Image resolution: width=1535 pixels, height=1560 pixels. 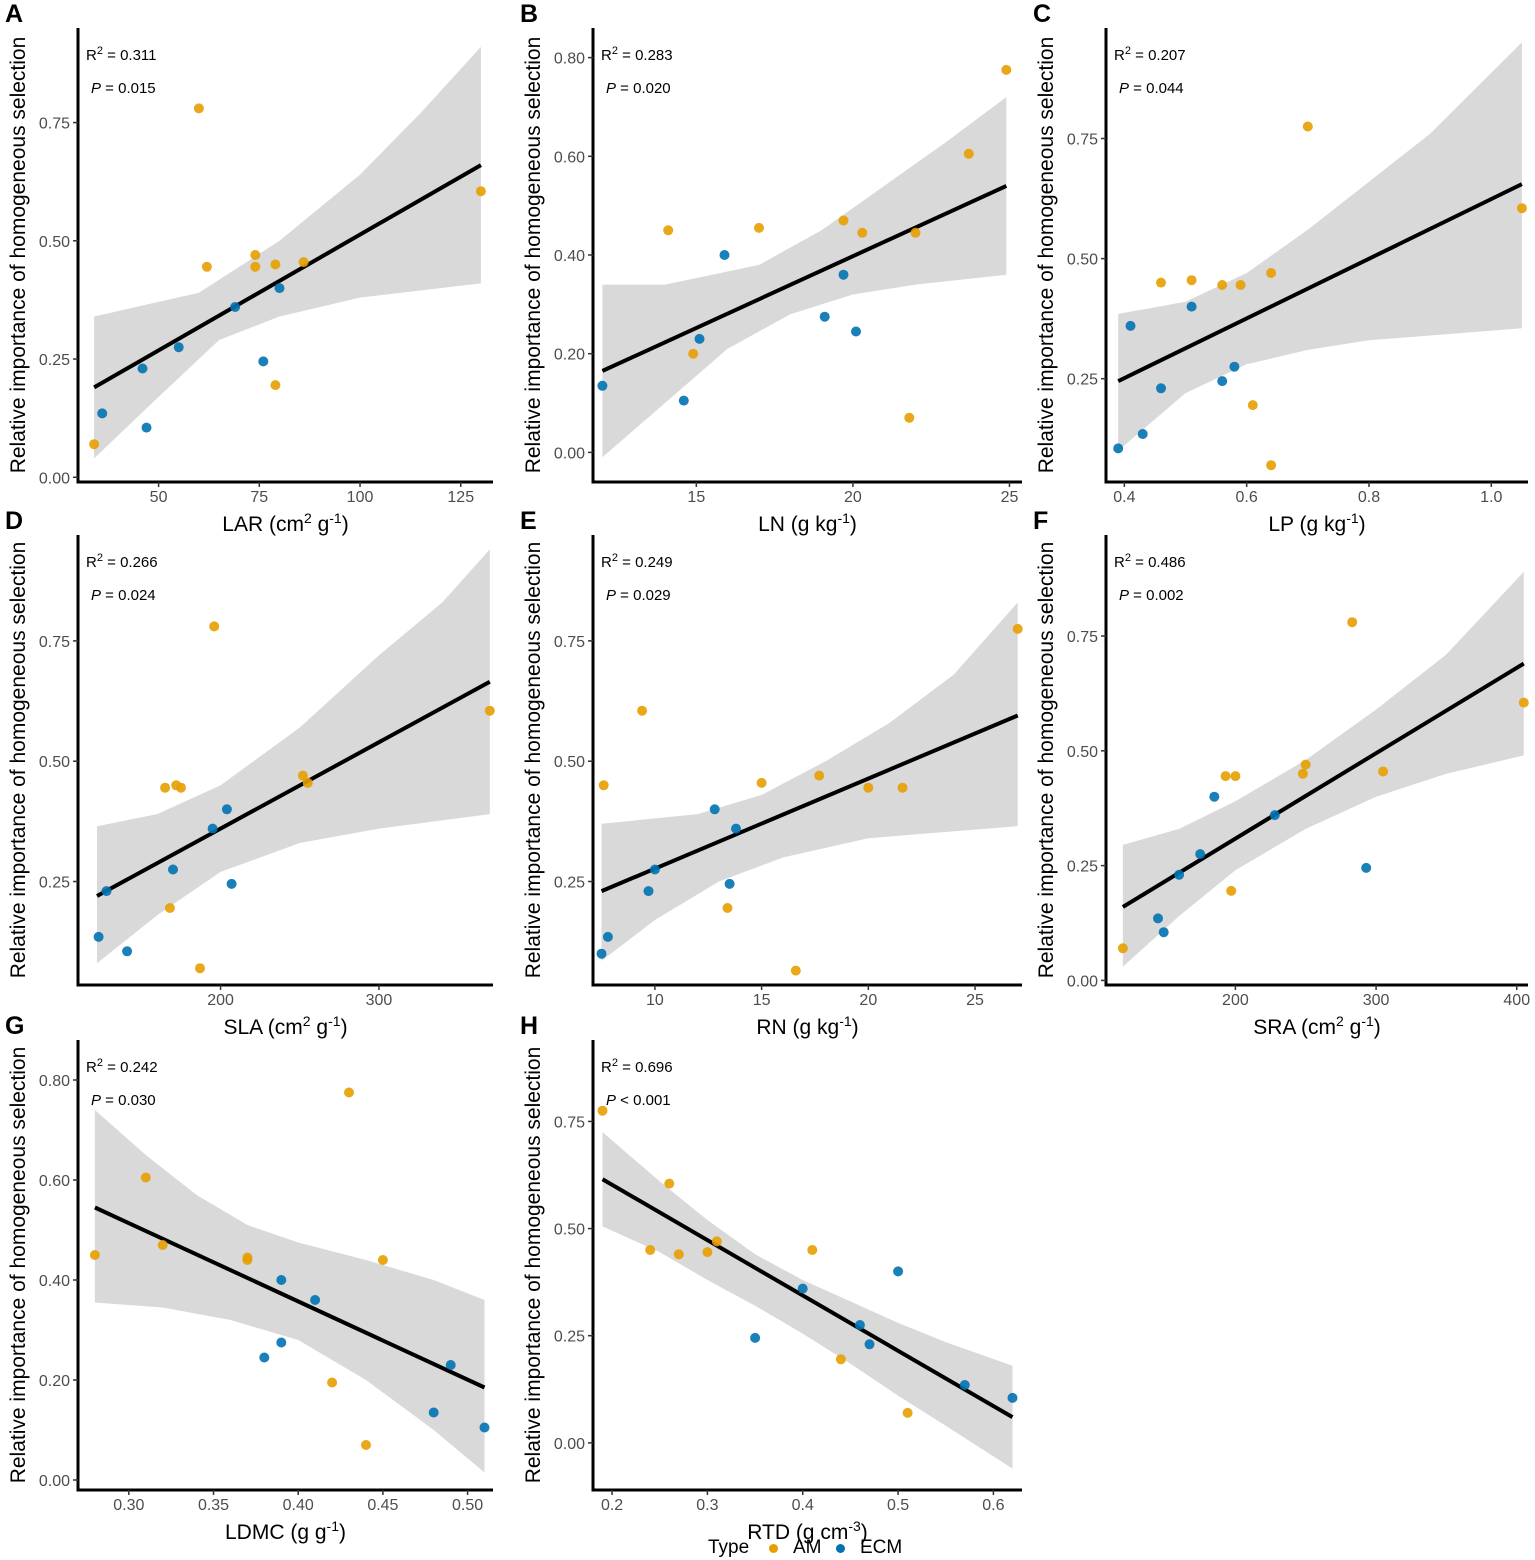 What do you see at coordinates (122, 561) in the screenshot?
I see `r2-annotation: R2 = 0.266` at bounding box center [122, 561].